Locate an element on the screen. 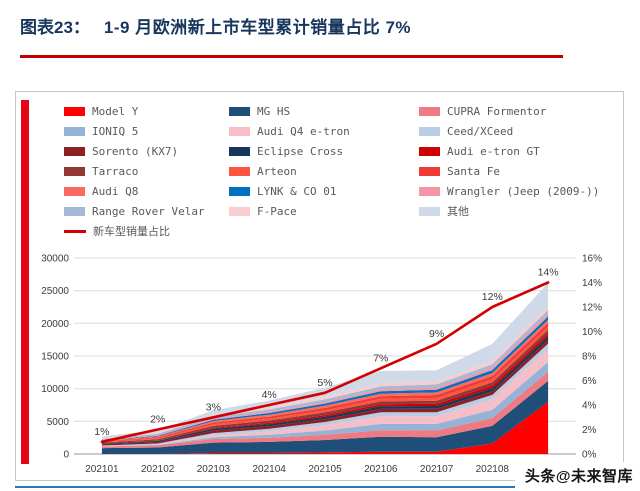  svg-text: 0 is located at coordinates (66, 455).